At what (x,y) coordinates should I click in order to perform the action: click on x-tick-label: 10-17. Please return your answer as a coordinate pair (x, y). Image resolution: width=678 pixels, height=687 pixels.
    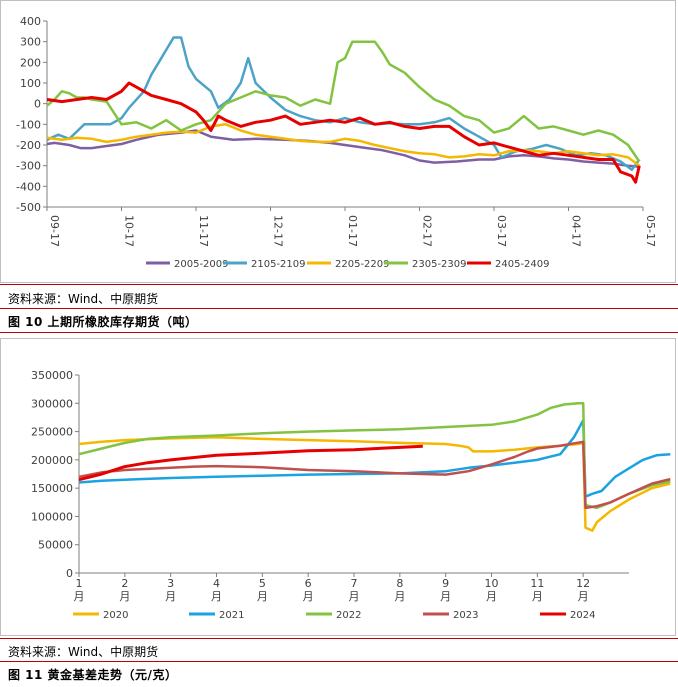
    Looking at the image, I should click on (129, 231).